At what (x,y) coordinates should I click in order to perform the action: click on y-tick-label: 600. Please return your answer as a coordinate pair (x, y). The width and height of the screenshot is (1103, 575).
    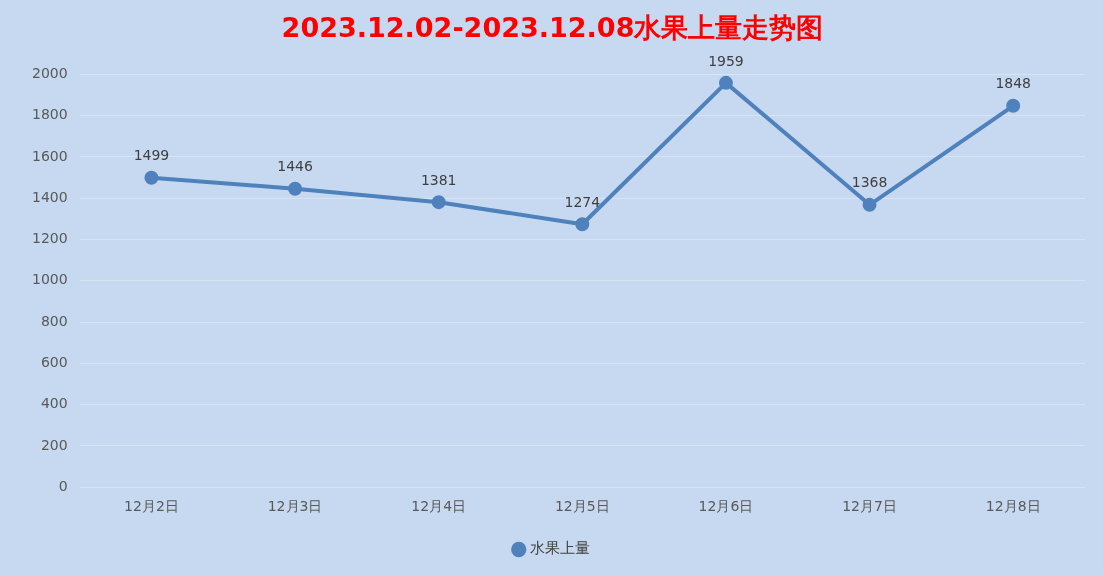
    Looking at the image, I should click on (54, 362).